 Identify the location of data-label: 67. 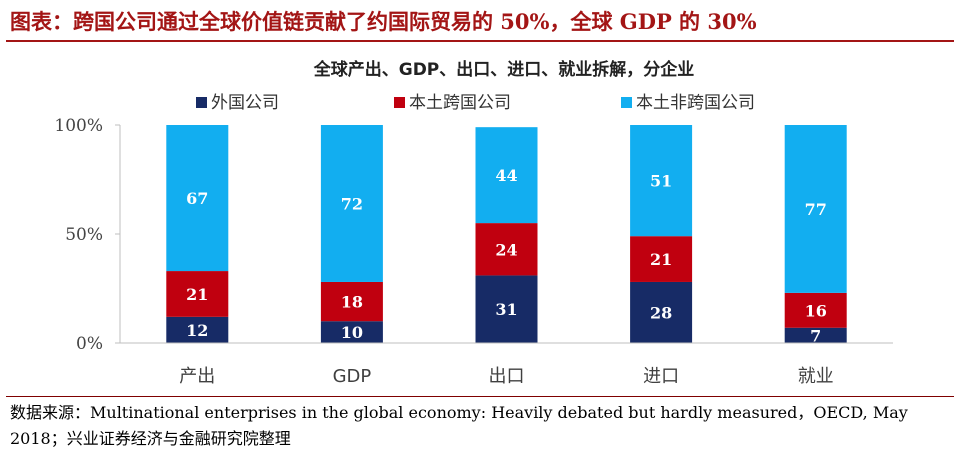
(197, 198).